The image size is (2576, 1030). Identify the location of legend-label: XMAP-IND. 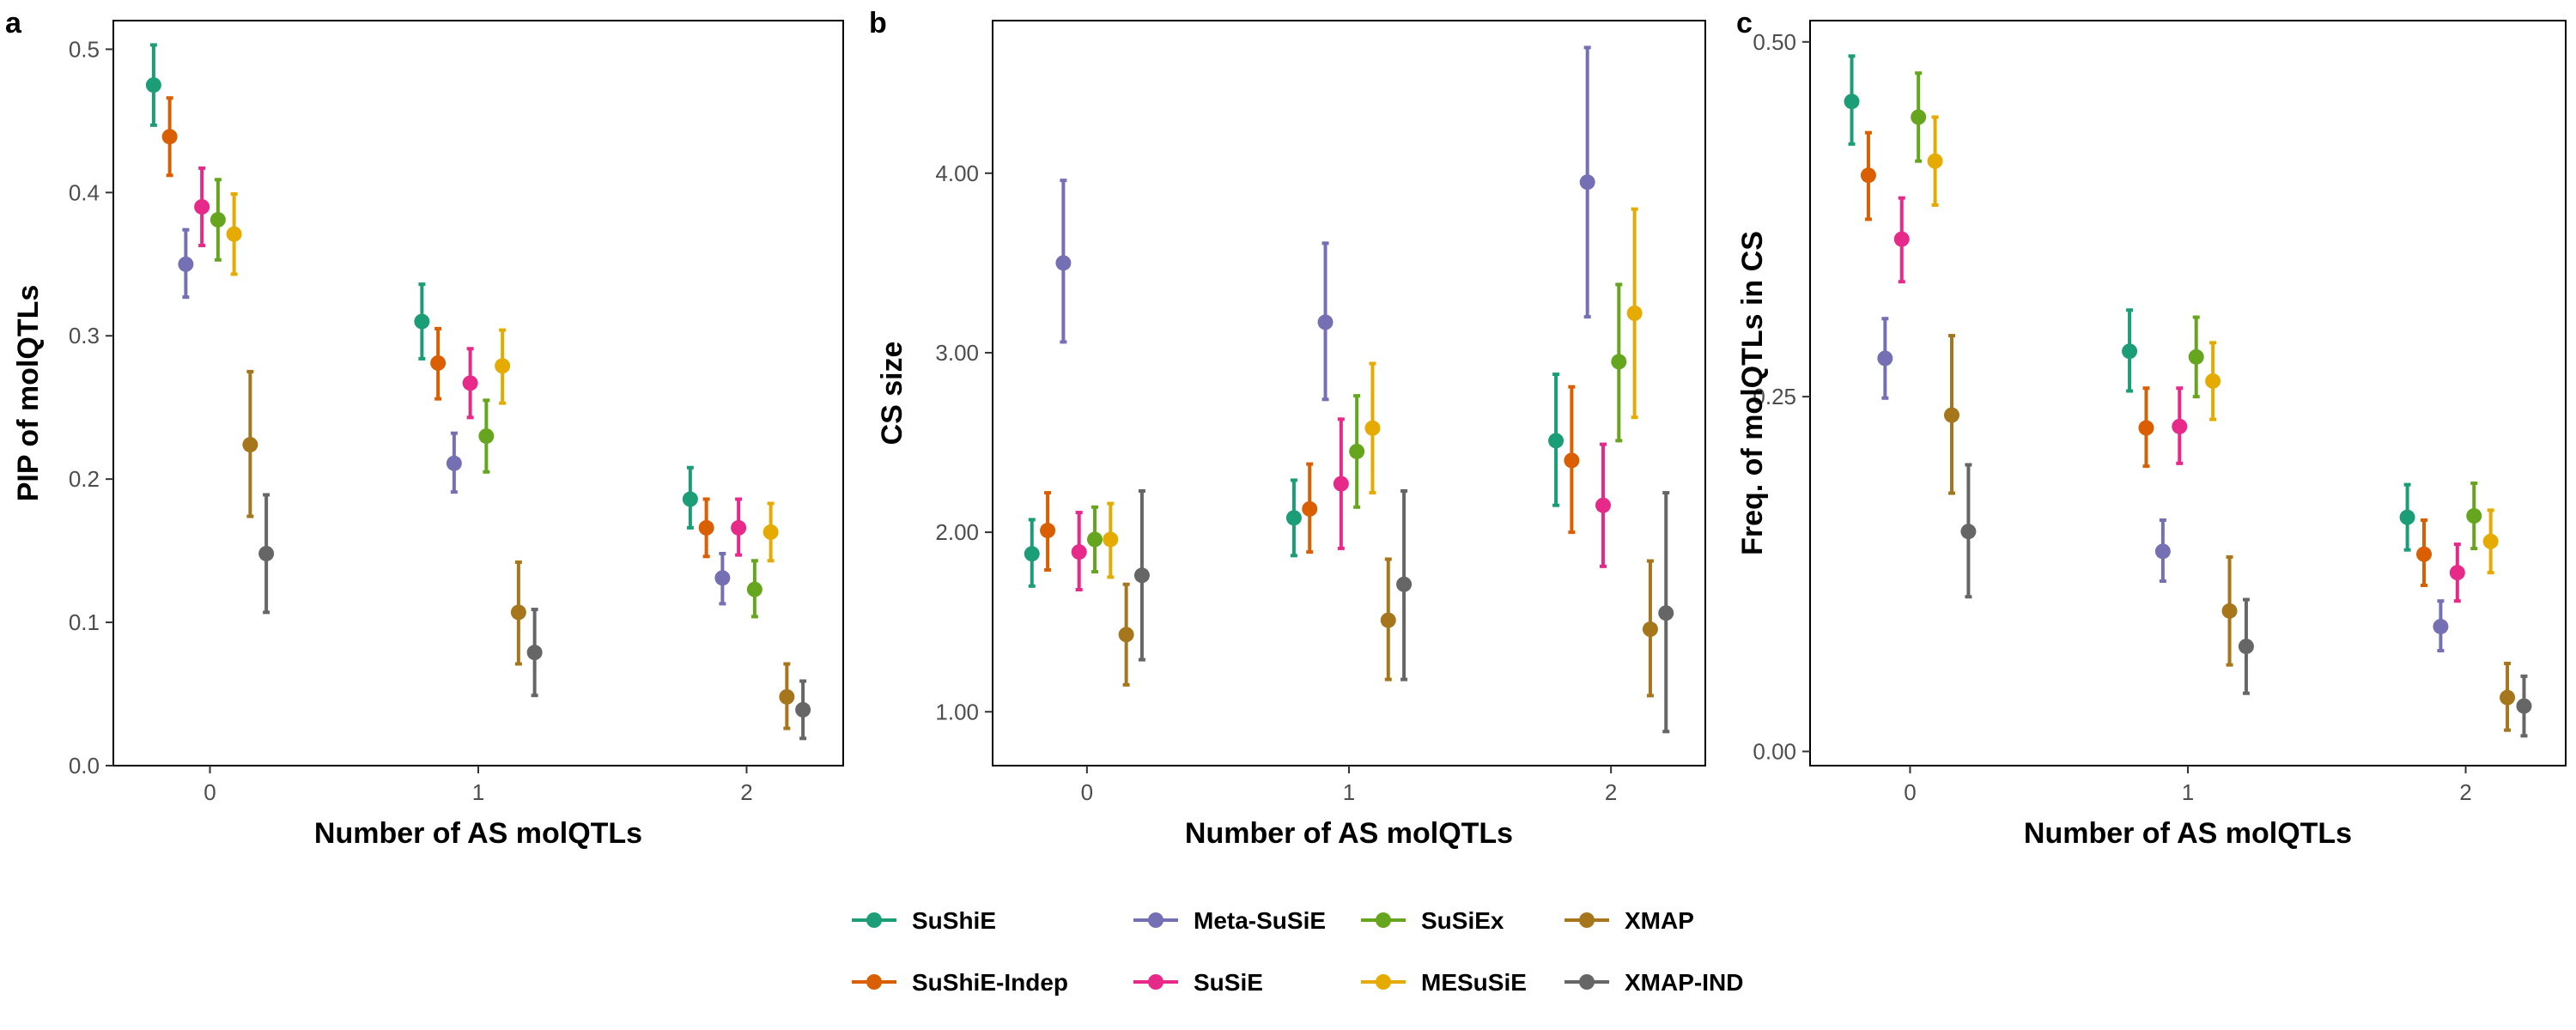
(1684, 982).